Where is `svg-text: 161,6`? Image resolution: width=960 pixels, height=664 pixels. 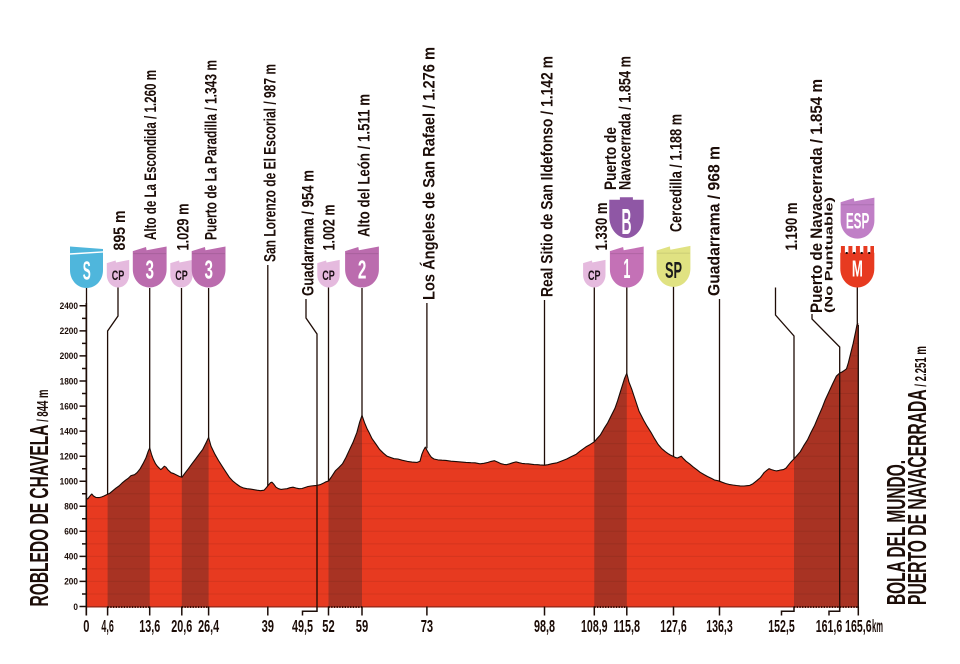
svg-text: 161,6 is located at coordinates (829, 626).